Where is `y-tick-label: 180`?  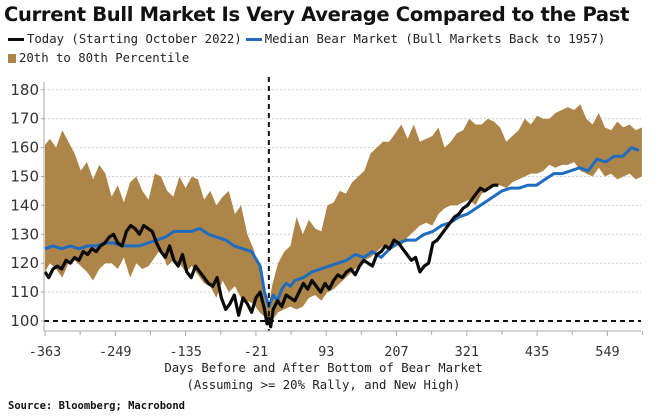 y-tick-label: 180 is located at coordinates (24, 90).